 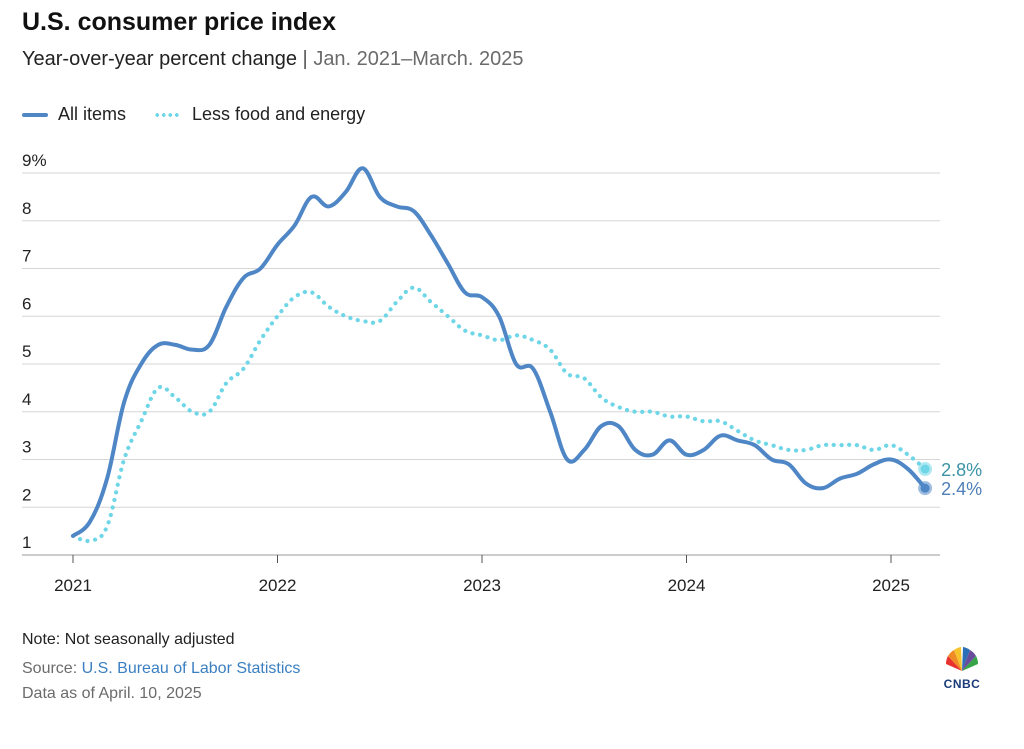 I want to click on subtitle-range: Jan. 2021–March. 2025, so click(x=418, y=59).